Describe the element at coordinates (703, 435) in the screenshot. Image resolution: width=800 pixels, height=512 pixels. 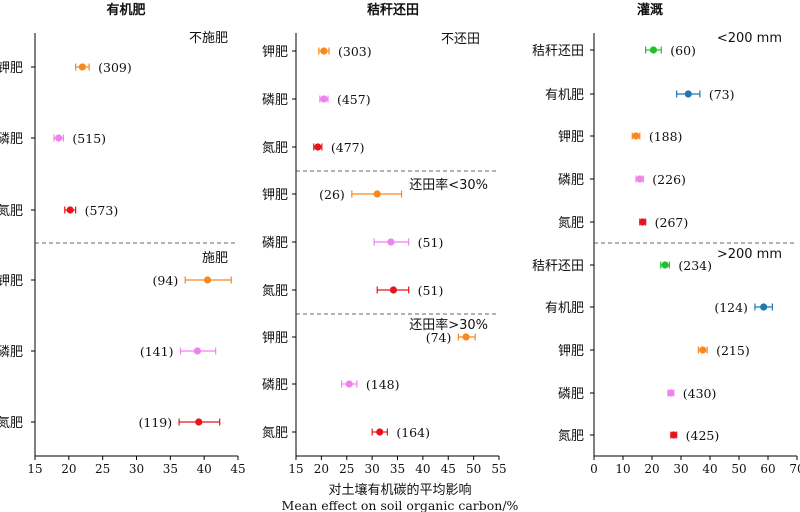
I see `sample-size-label: (425)` at that location.